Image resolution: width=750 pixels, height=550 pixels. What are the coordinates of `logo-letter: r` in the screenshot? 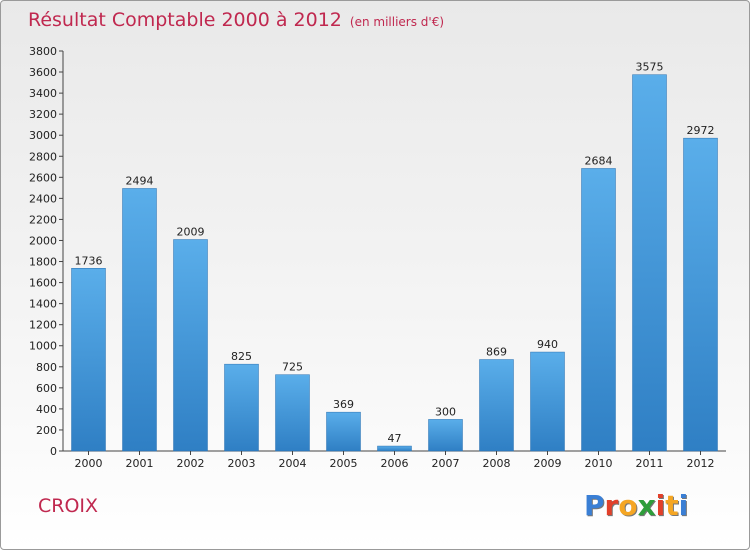 It's located at (611, 505).